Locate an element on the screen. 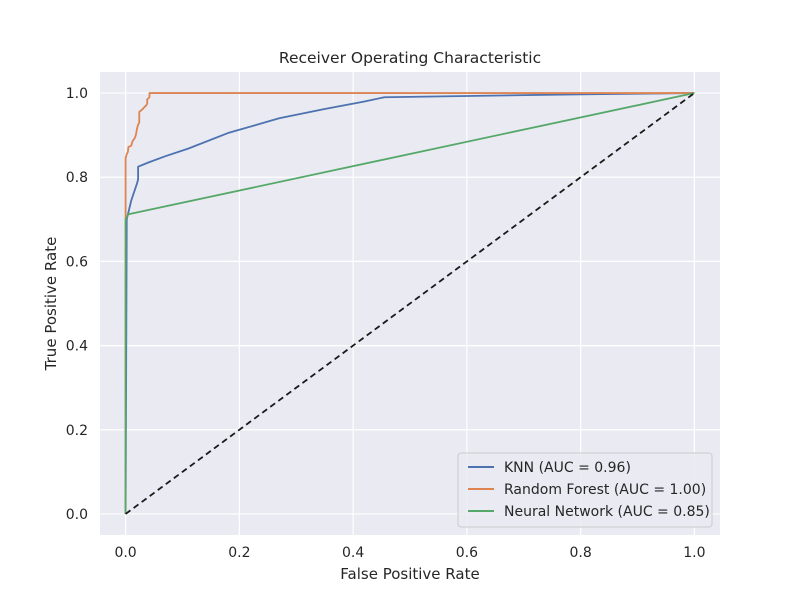  x-tick-label: 0.2 is located at coordinates (239, 553).